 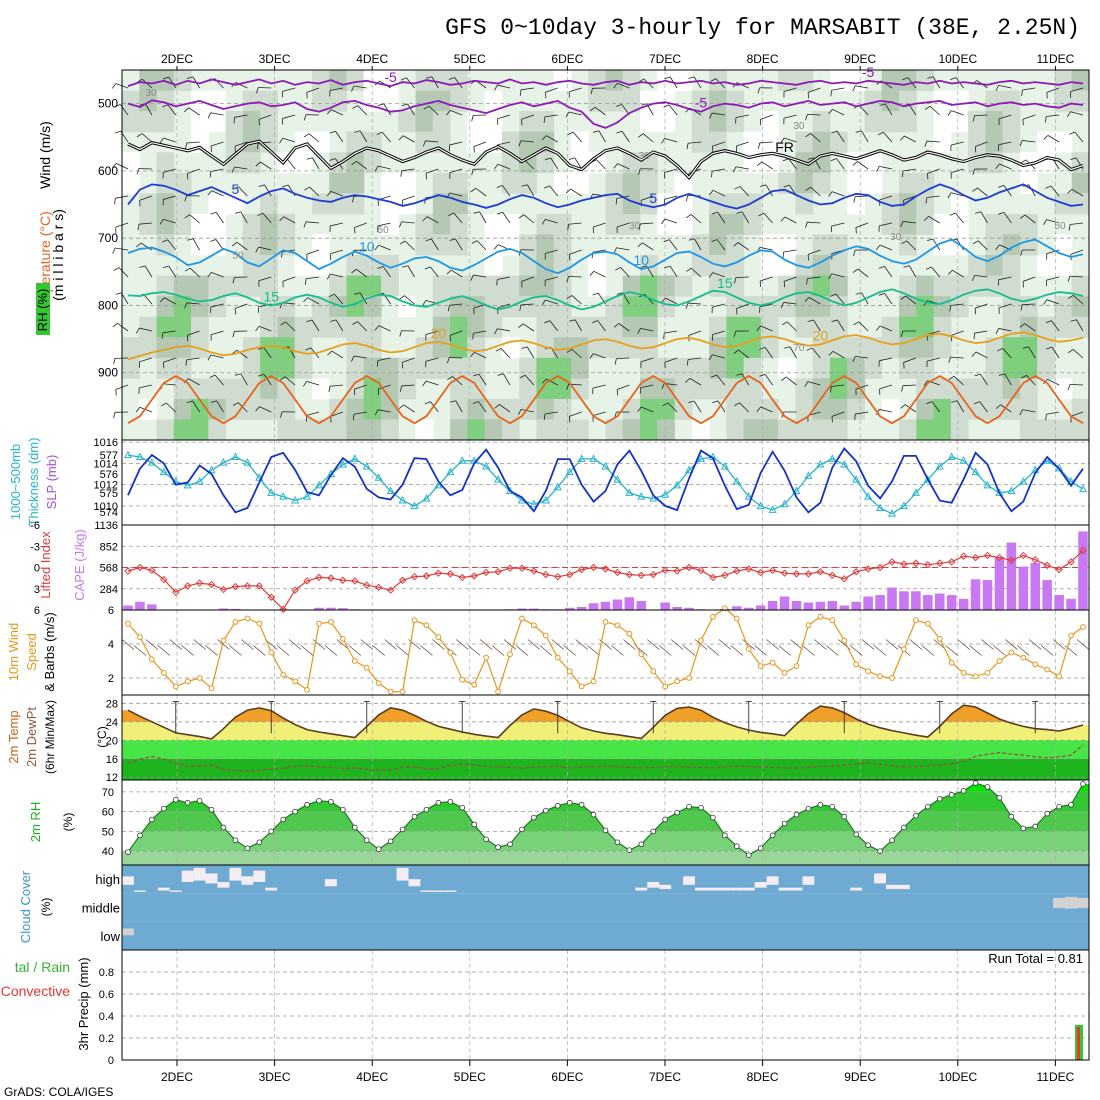 I want to click on date-label-bottom: 8DEC, so click(x=763, y=1077).